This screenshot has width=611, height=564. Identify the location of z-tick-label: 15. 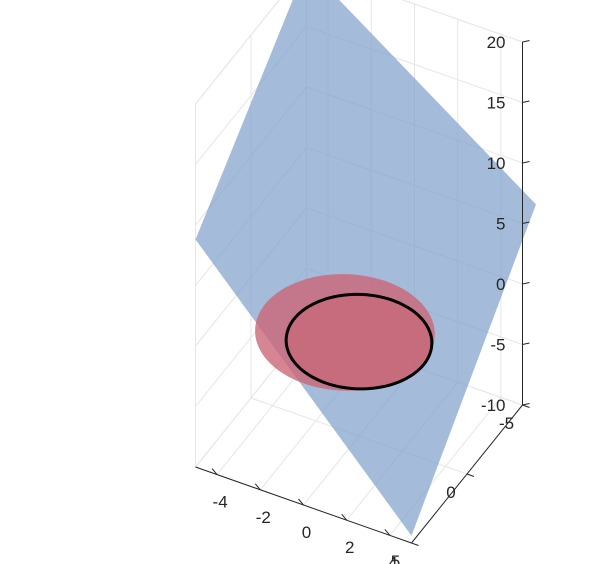
(496, 103).